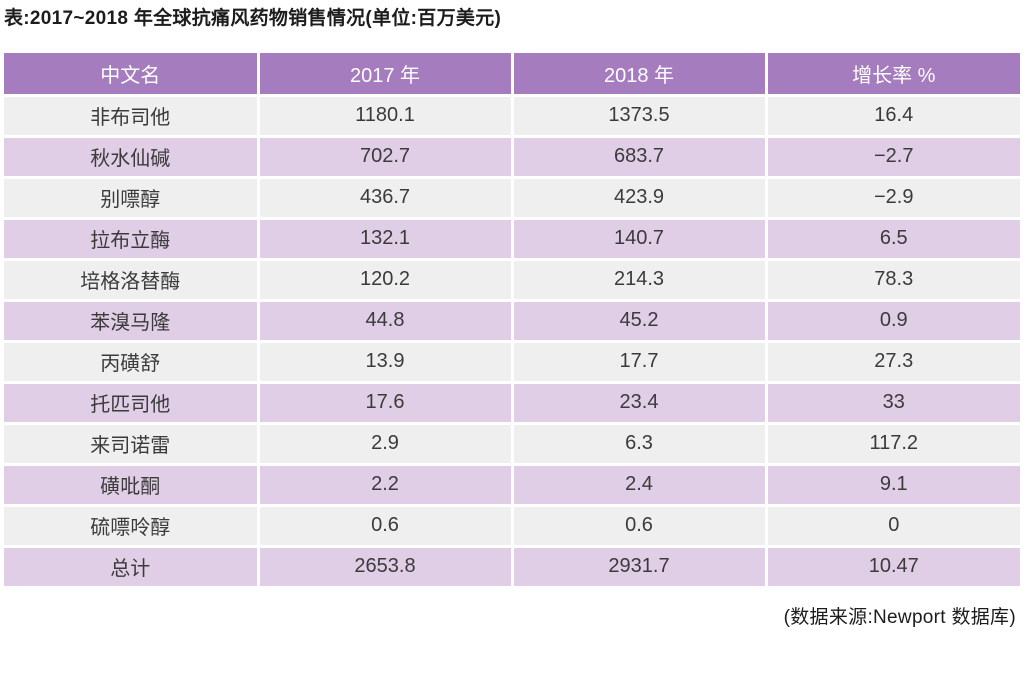  I want to click on growth-rate-cell: 0, so click(893, 526).